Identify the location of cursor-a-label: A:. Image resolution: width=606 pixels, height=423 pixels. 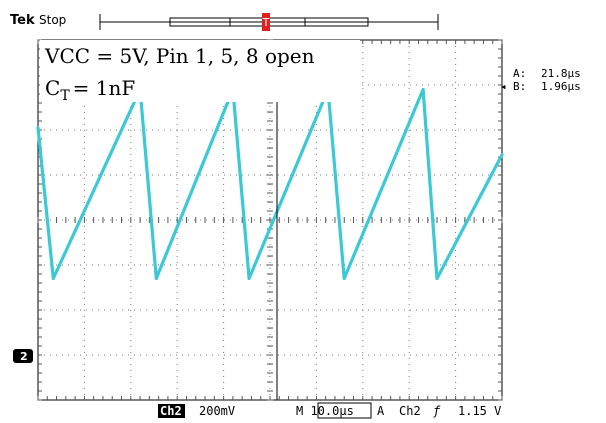
(519, 73).